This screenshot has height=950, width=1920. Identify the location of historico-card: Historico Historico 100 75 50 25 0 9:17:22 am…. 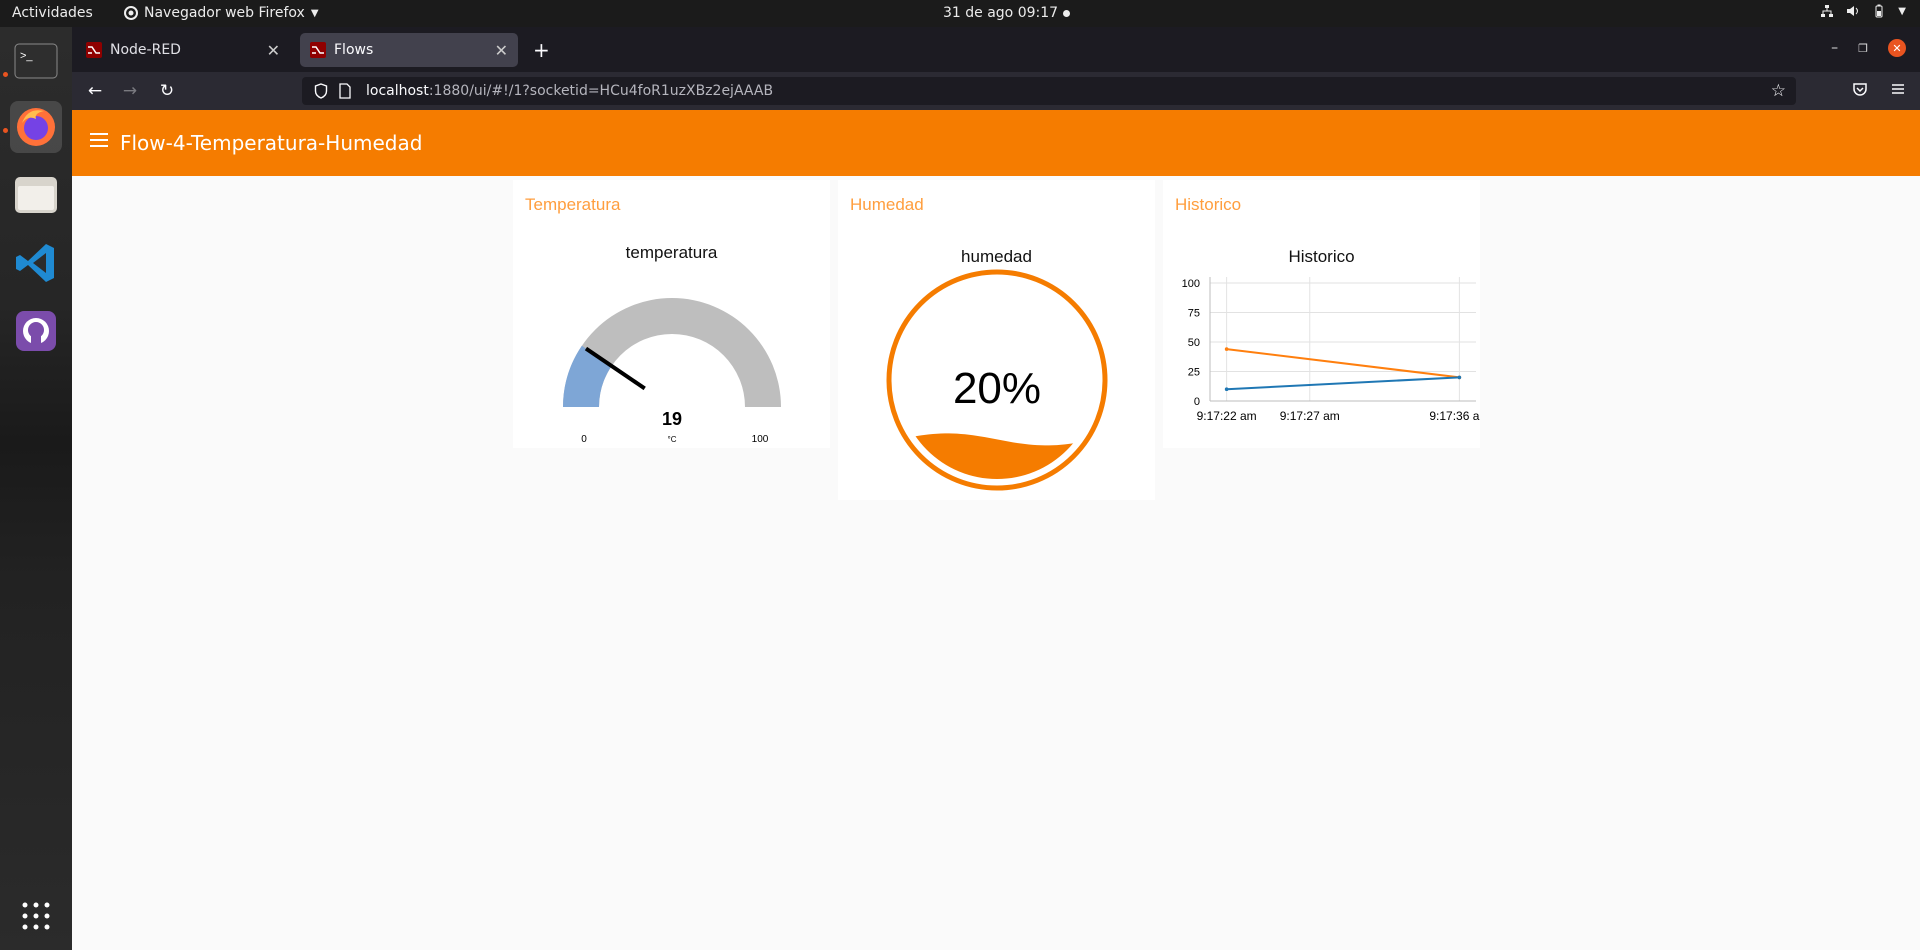
(1321, 314).